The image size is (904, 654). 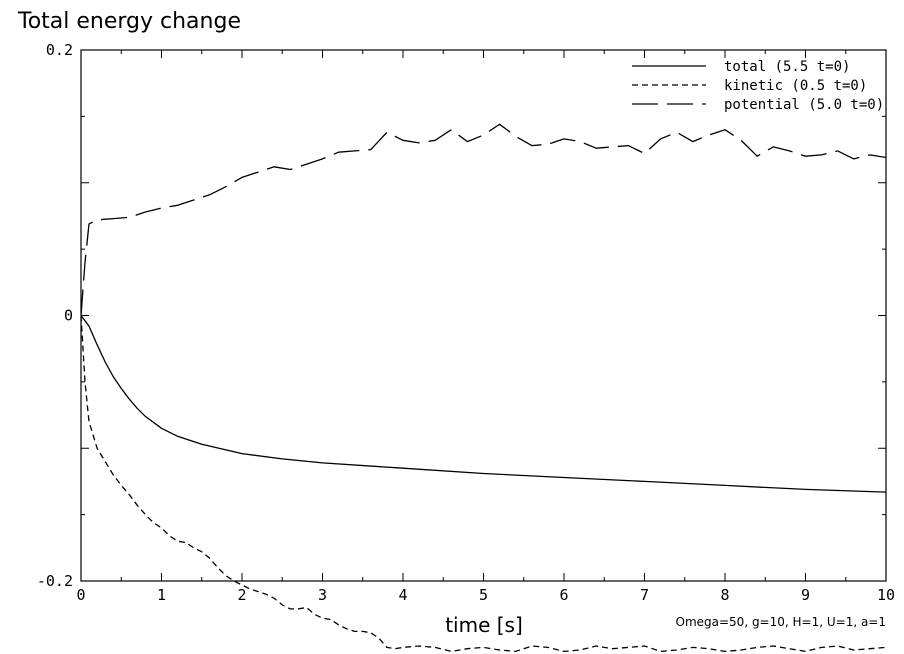 I want to click on y-tick-label: -0.2, so click(x=55, y=581).